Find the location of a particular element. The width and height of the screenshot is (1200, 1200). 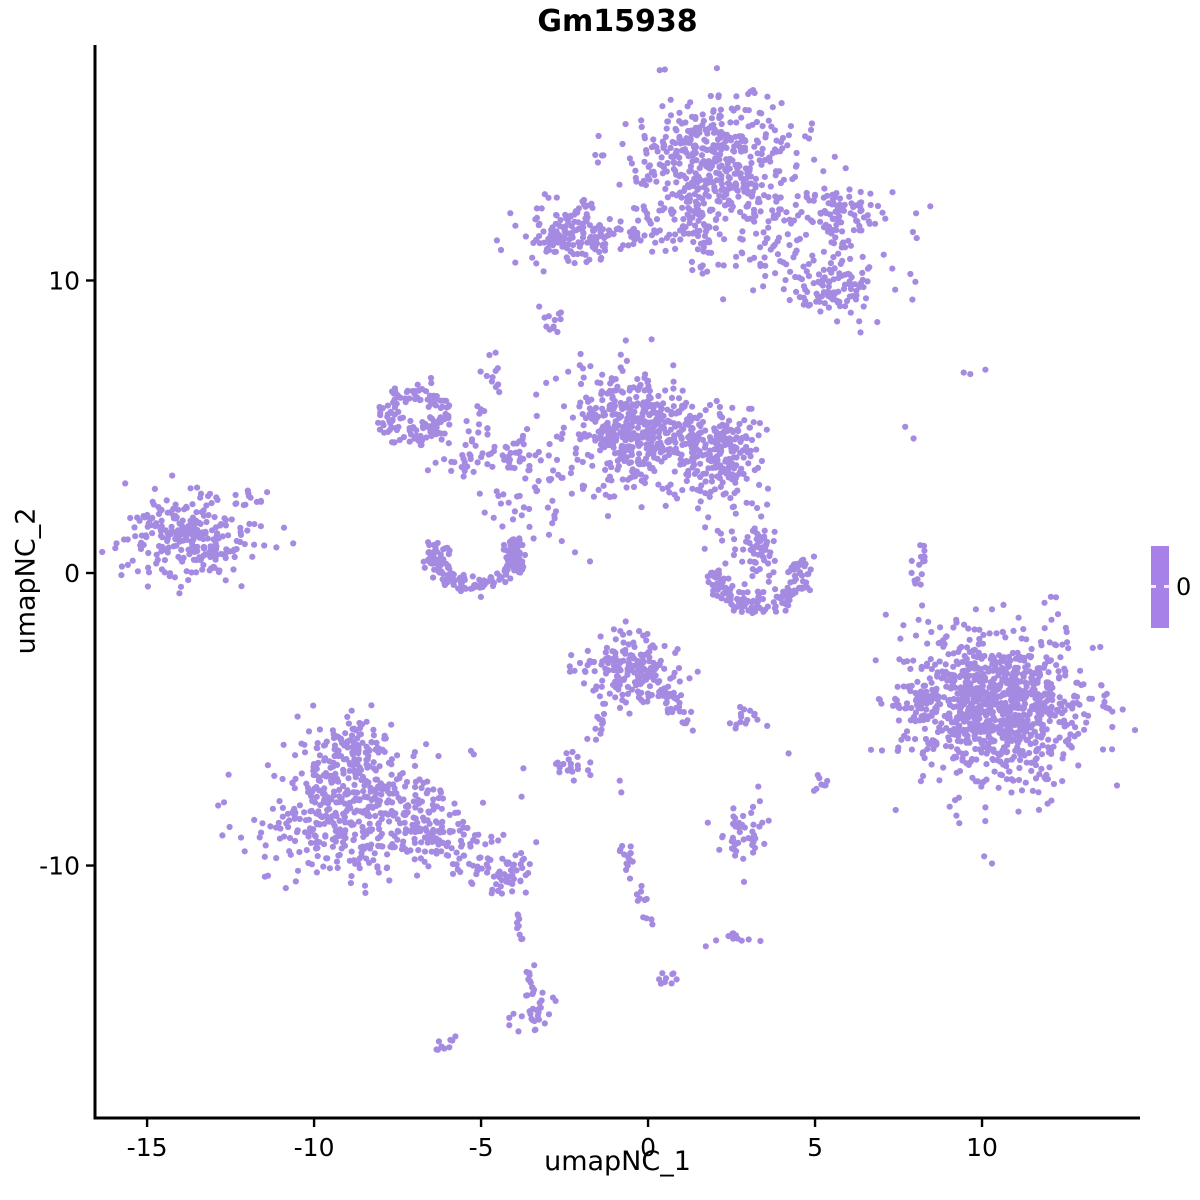

y-axis-label: umapNC_2 is located at coordinates (26, 581).